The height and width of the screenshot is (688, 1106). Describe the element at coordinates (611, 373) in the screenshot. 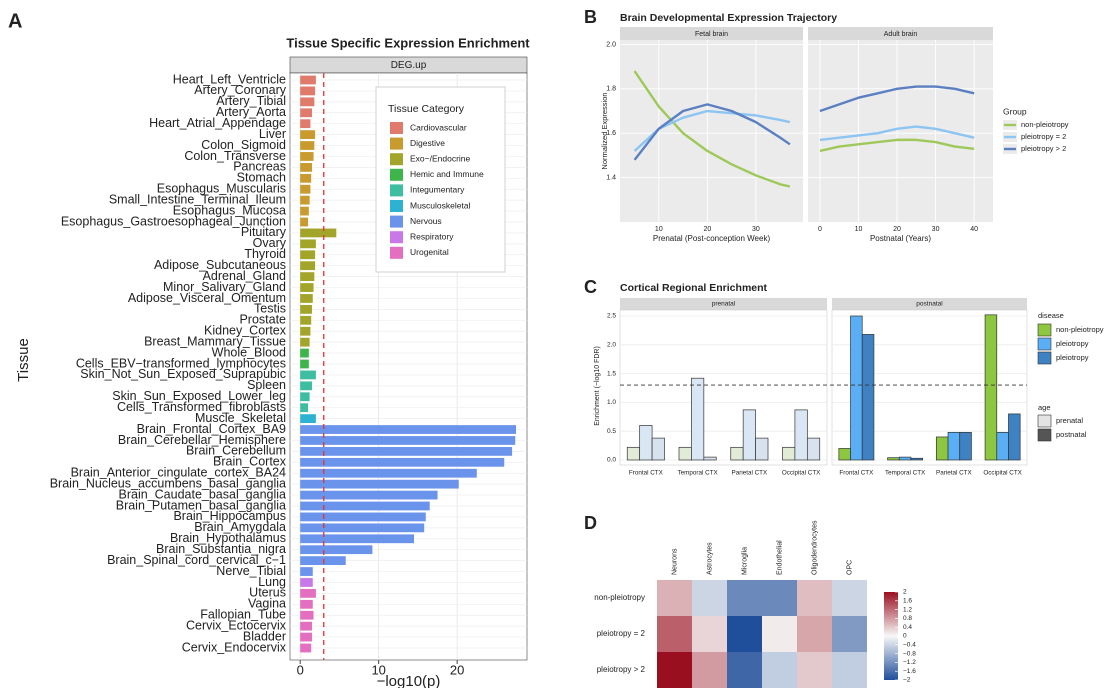

I see `y-tick-label: 1.5` at that location.